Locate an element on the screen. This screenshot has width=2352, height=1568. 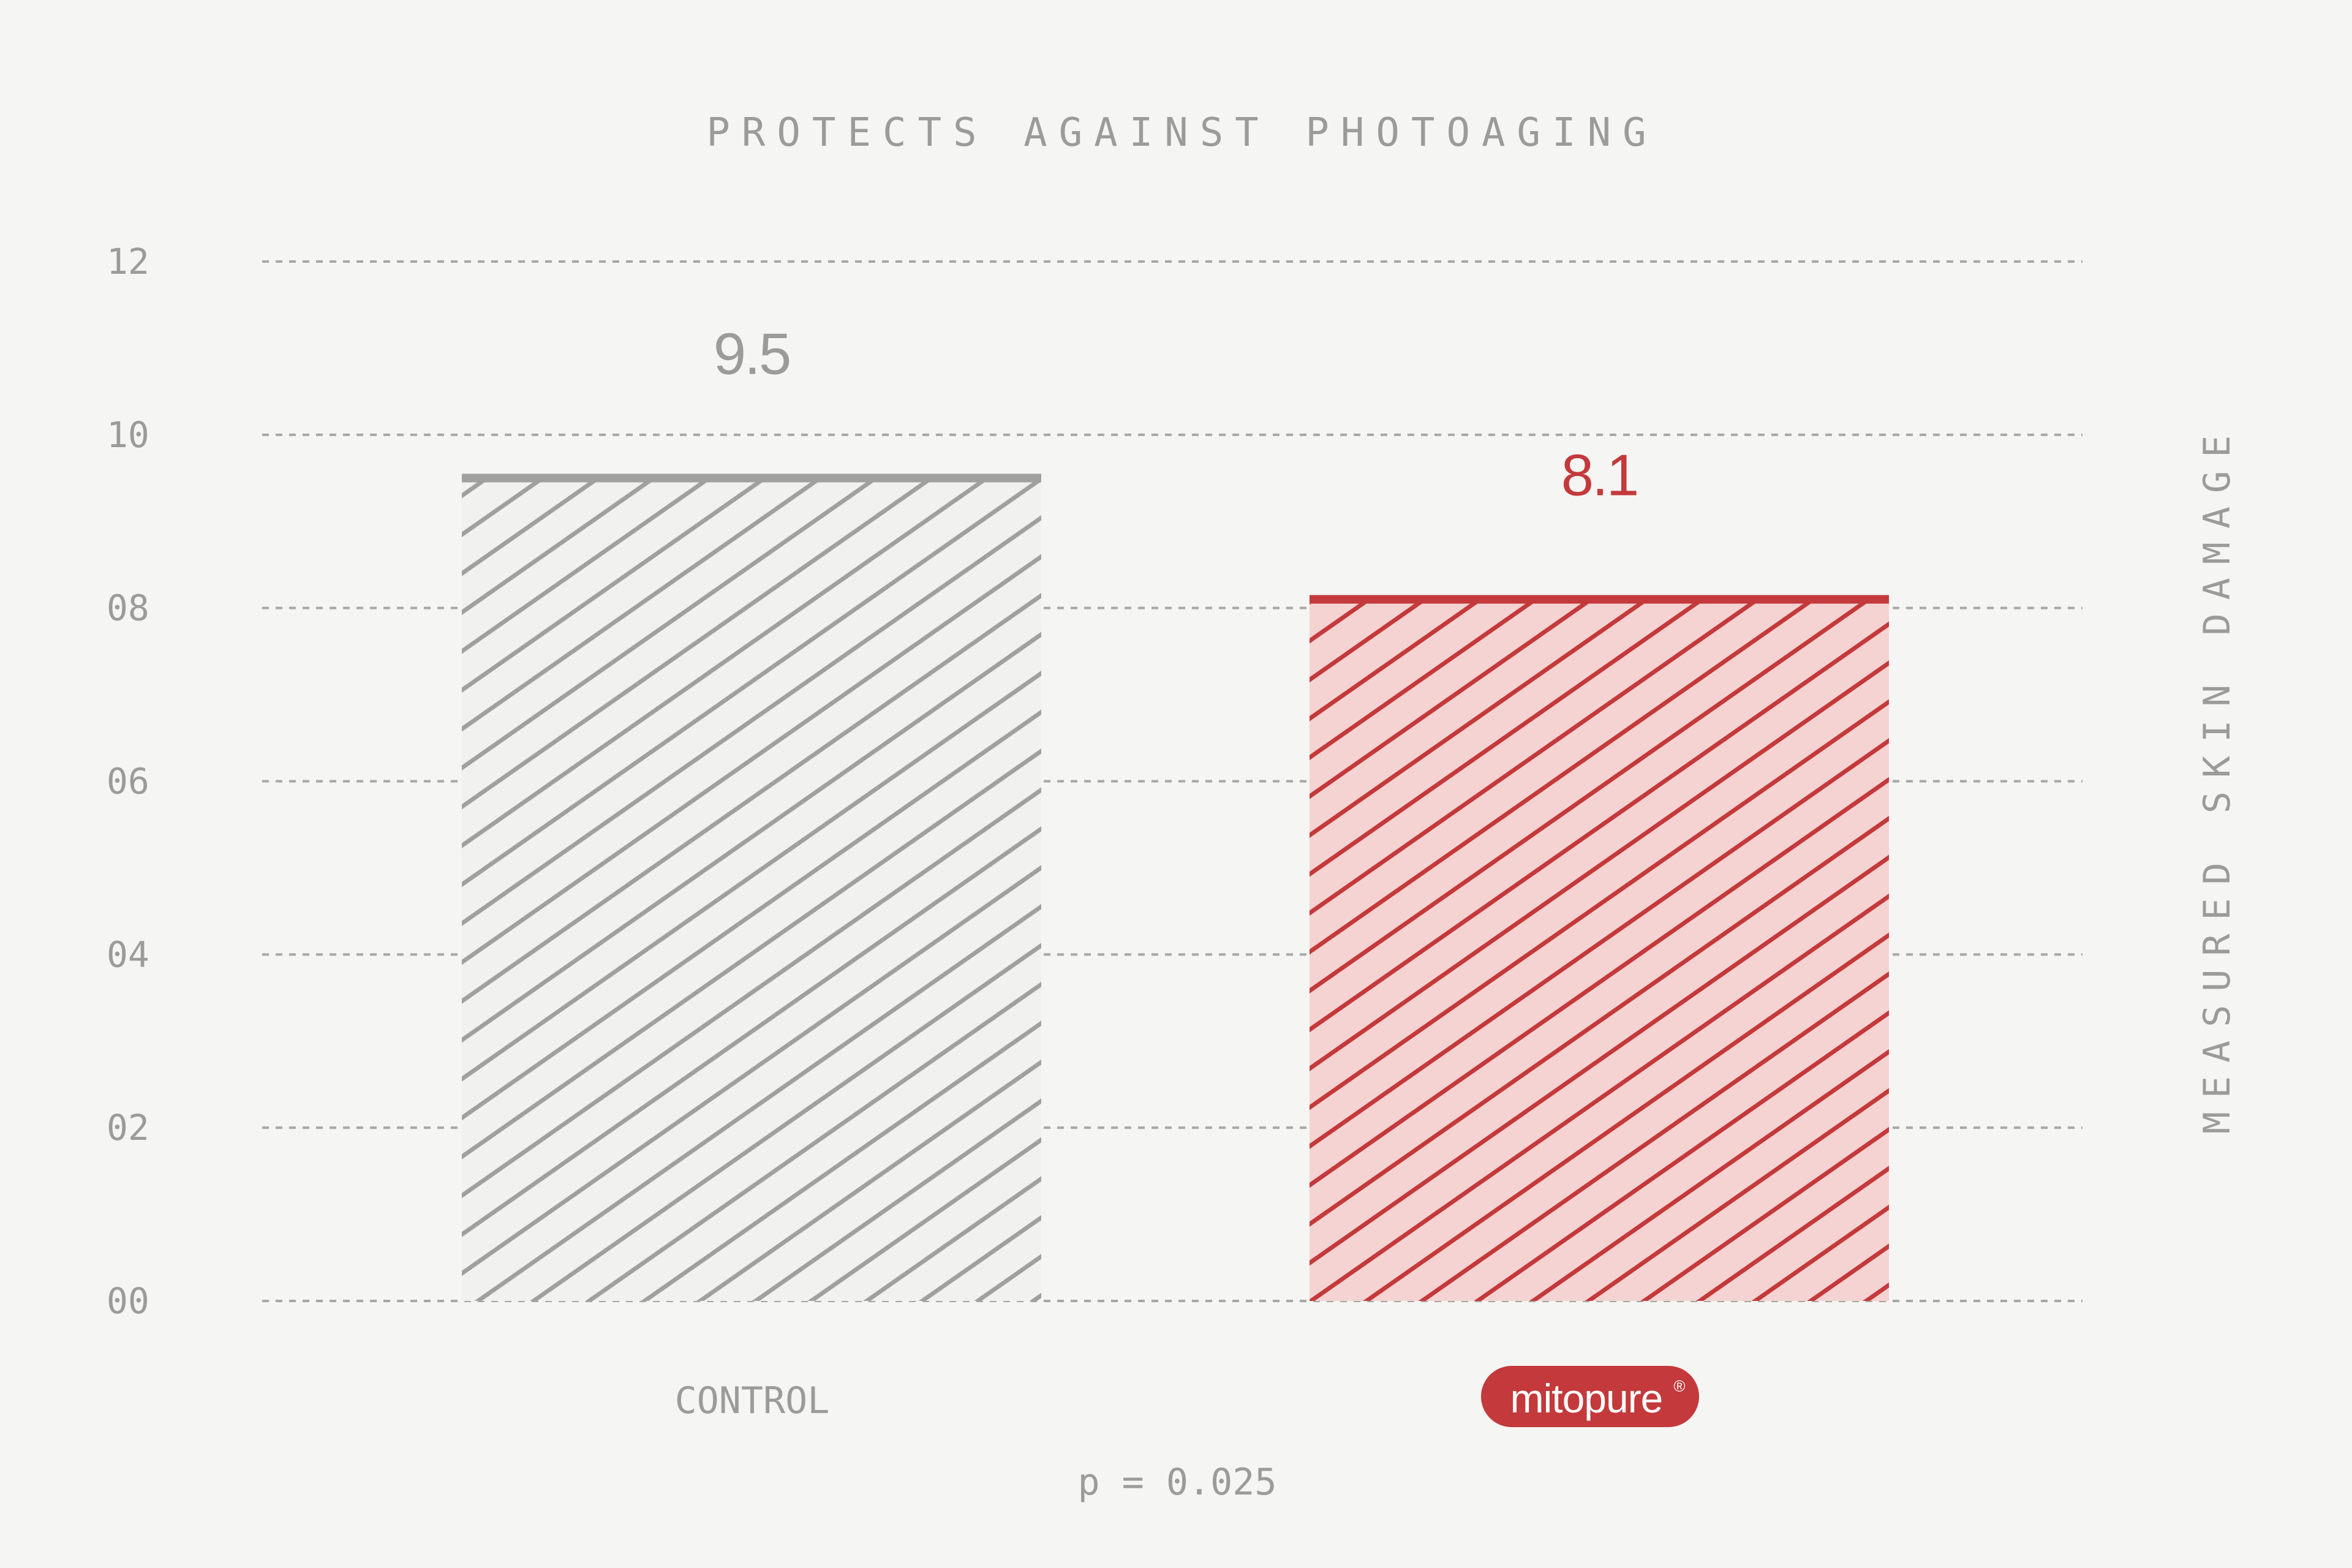
chart-title: PROTECTS AGAINST PHOTOAGING is located at coordinates (1181, 133).